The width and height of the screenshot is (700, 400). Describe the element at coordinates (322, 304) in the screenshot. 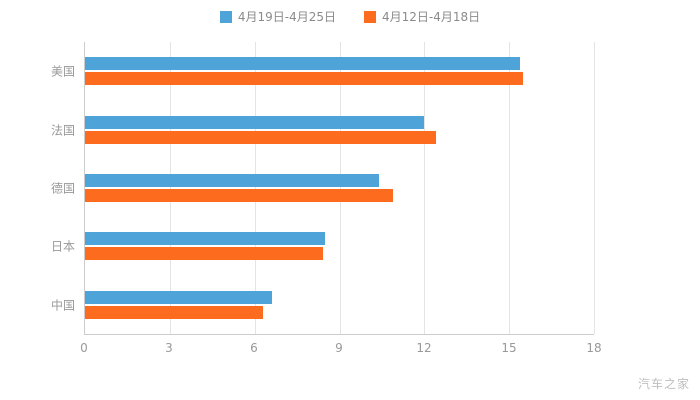

I see `bar-group: 中国` at that location.